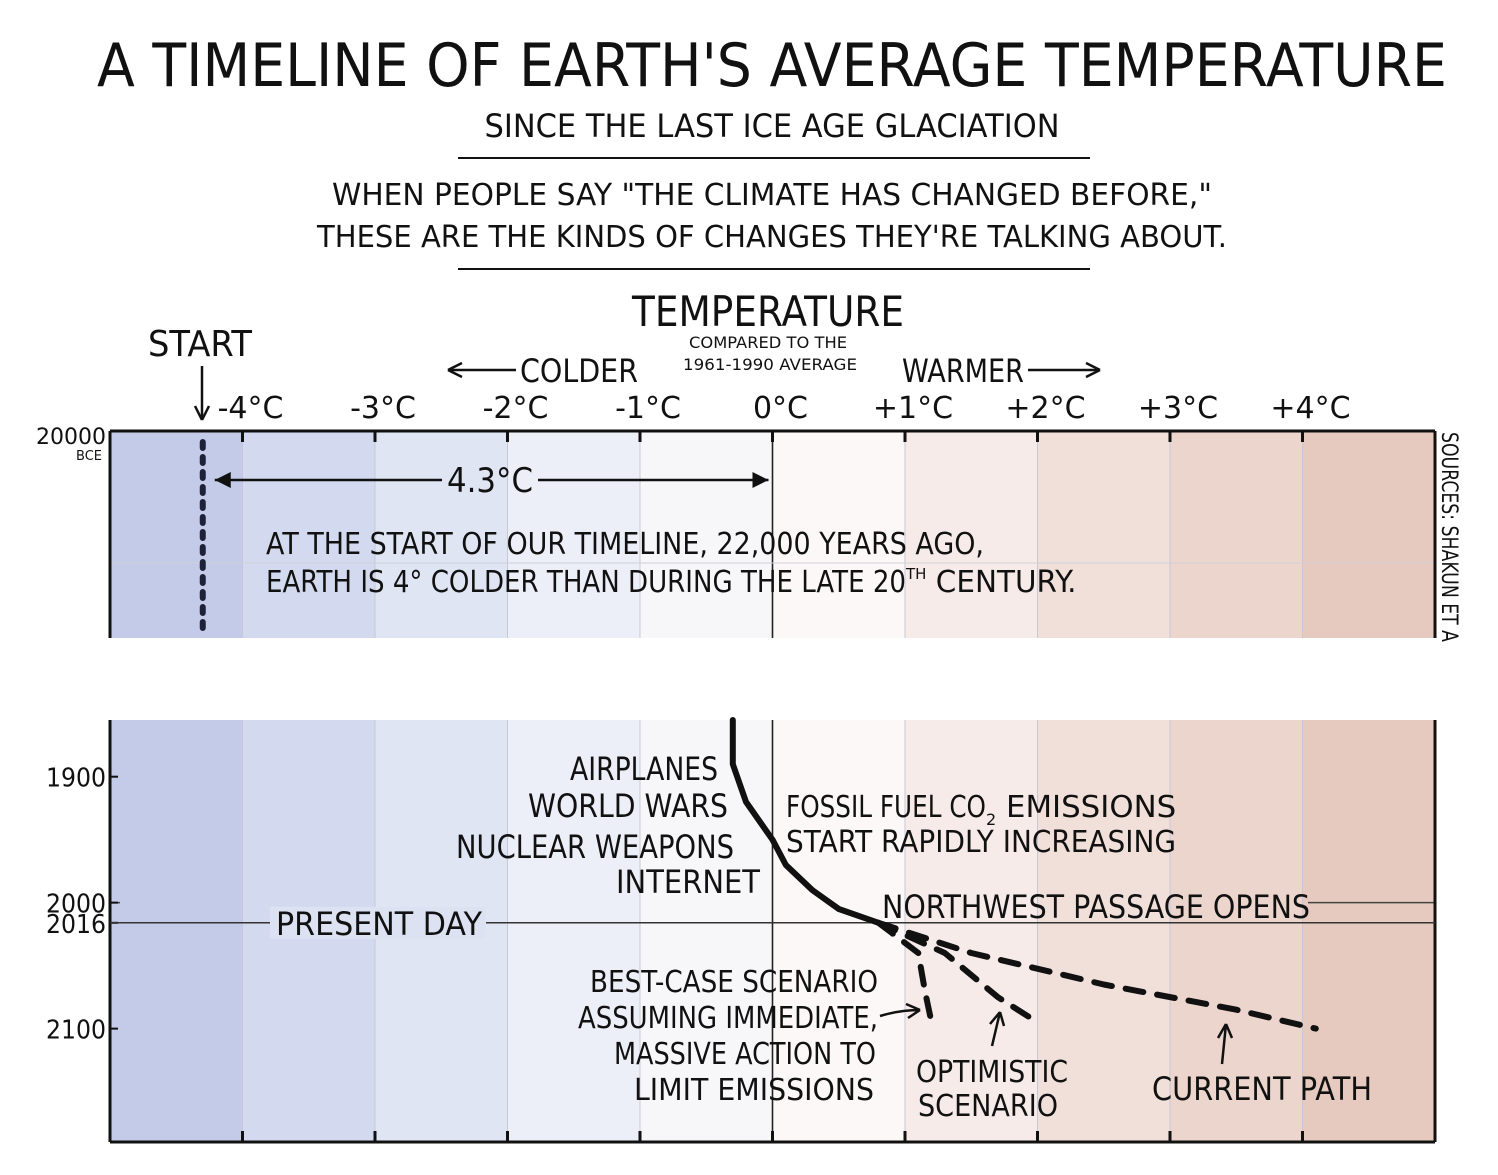  Describe the element at coordinates (516, 408) in the screenshot. I see `x-tick-label: -2°C` at that location.